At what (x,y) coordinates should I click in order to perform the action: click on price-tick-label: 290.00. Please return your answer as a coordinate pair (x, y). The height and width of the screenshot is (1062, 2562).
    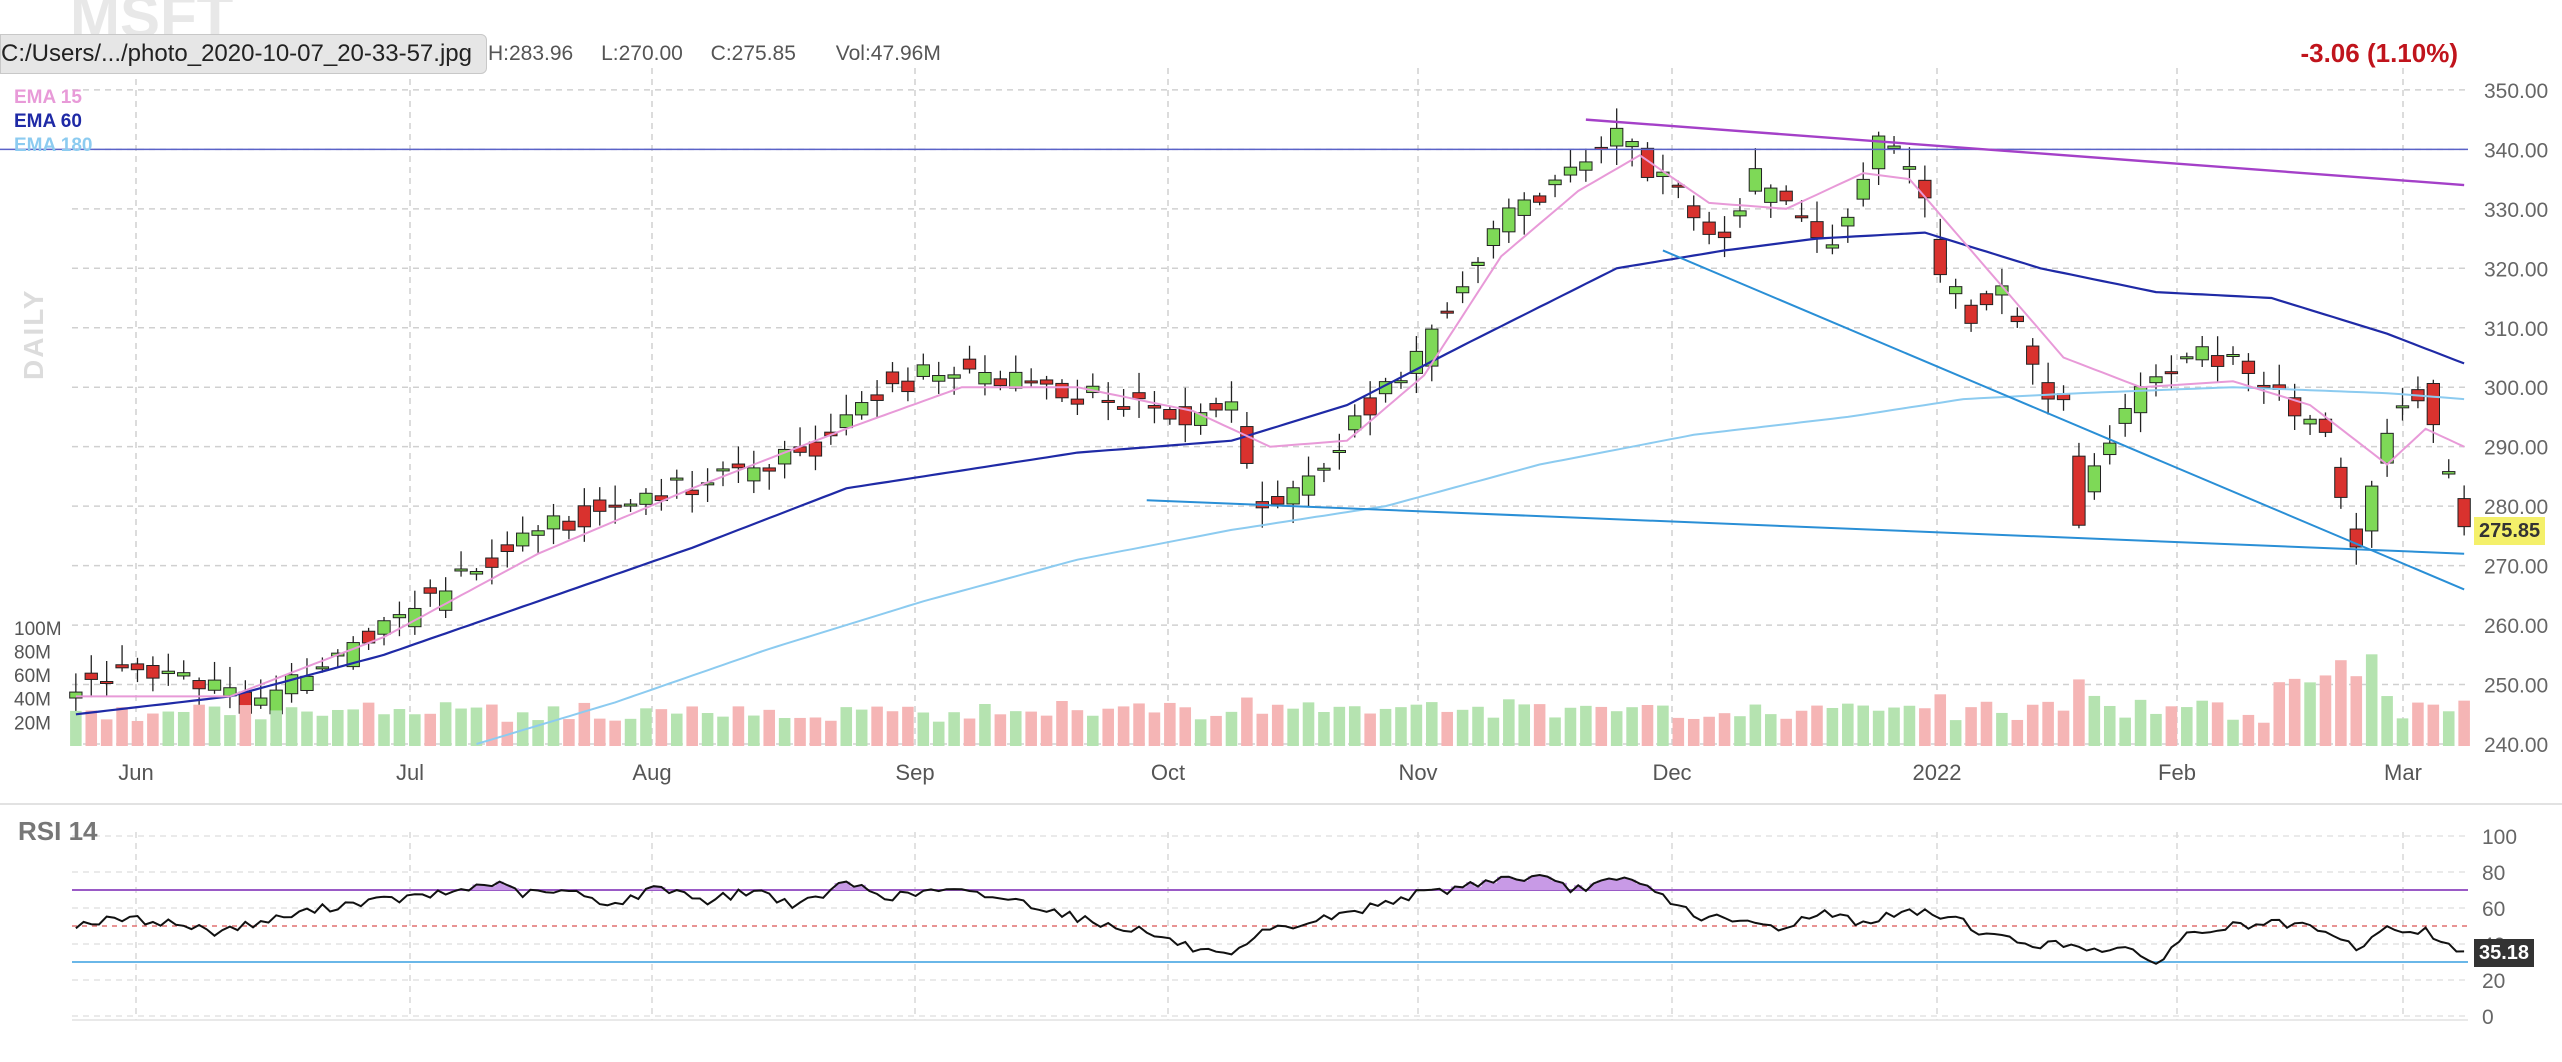
    Looking at the image, I should click on (2516, 448).